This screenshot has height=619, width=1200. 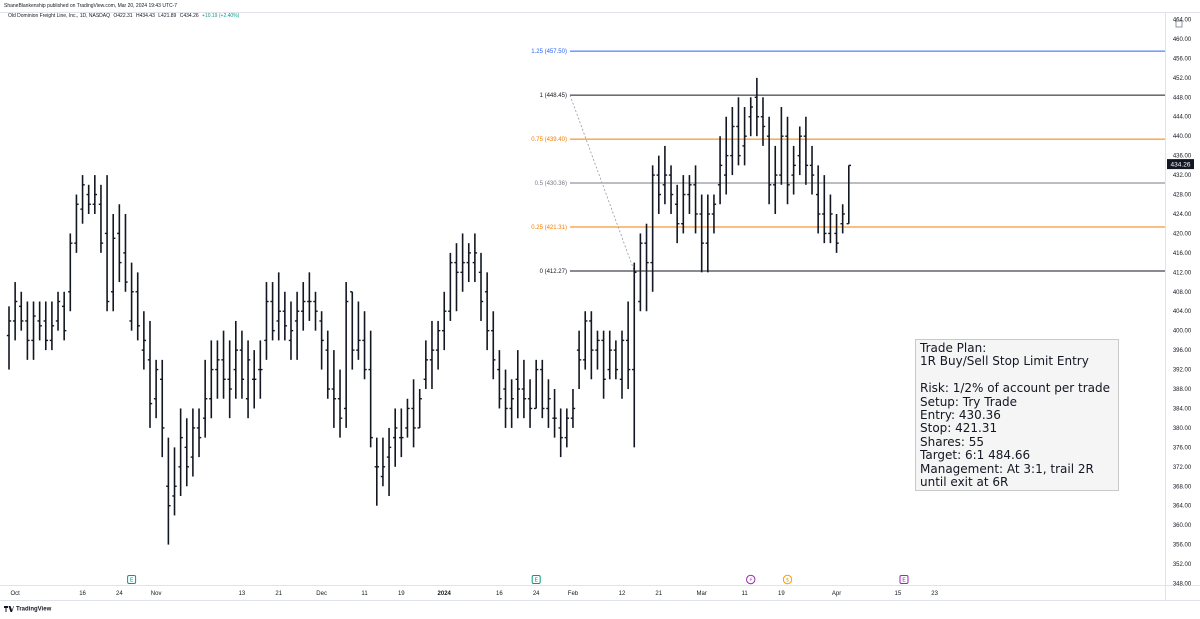 I want to click on time-tick-label: Oct, so click(x=15, y=594).